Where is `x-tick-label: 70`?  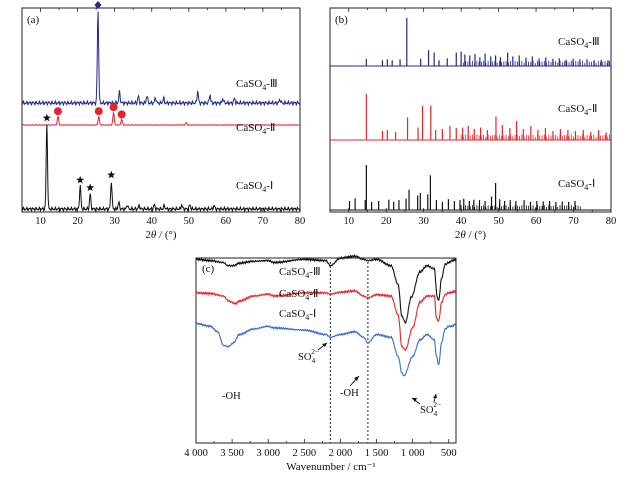
x-tick-label: 70 is located at coordinates (263, 221).